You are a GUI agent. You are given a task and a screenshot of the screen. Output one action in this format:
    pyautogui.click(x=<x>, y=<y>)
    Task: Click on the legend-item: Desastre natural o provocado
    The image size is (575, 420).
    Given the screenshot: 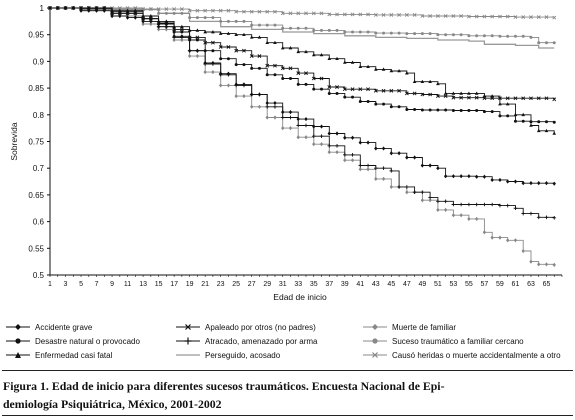 What is the action you would take?
    pyautogui.click(x=73, y=341)
    